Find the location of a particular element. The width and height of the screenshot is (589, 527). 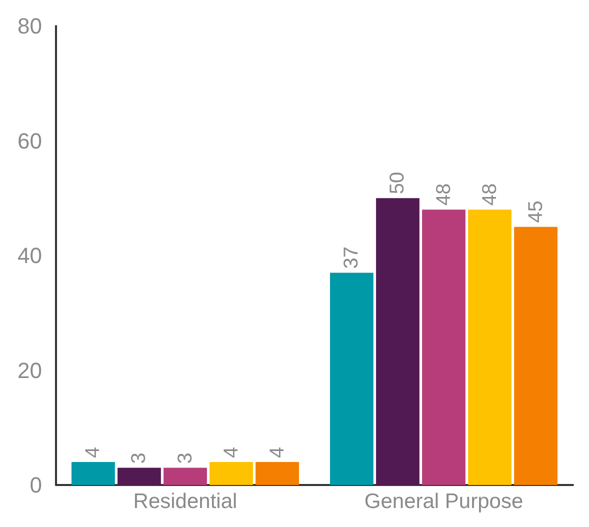

y-tick-label: 0 is located at coordinates (36, 485).